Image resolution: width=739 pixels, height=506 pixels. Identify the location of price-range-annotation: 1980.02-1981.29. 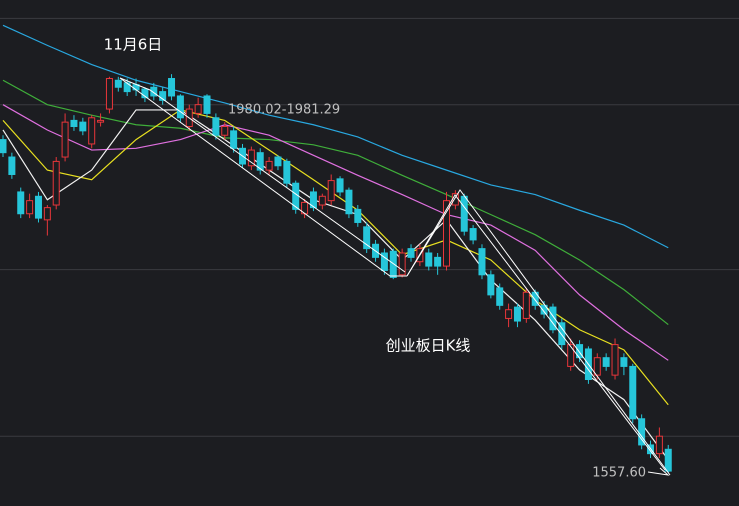
(284, 110).